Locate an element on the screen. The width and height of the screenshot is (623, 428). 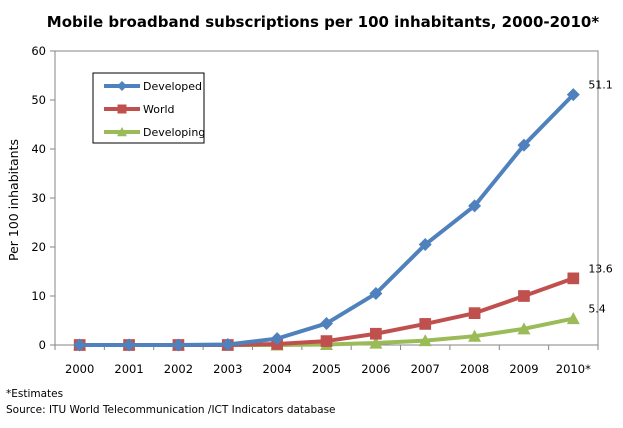
legend-item-world: World is located at coordinates (139, 109).